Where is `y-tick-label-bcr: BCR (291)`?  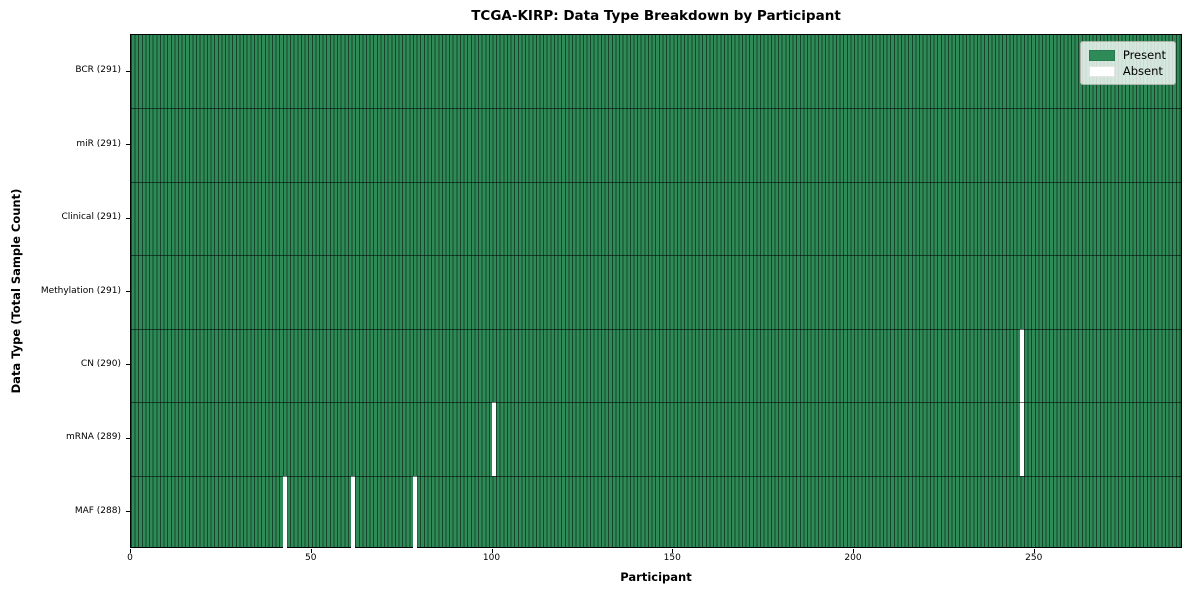
y-tick-label-bcr: BCR (291) is located at coordinates (98, 70).